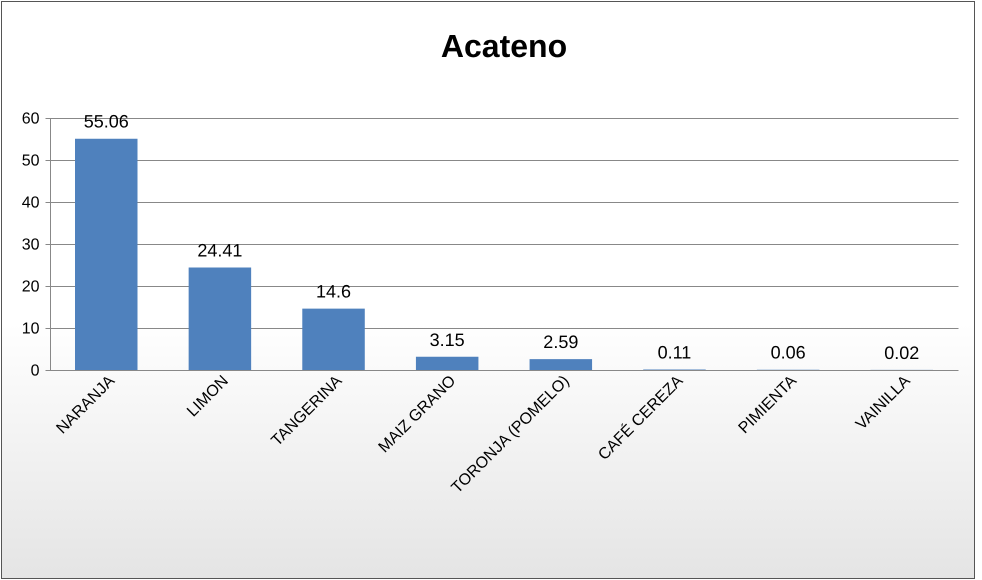  I want to click on y-tick-label: 60, so click(31, 119).